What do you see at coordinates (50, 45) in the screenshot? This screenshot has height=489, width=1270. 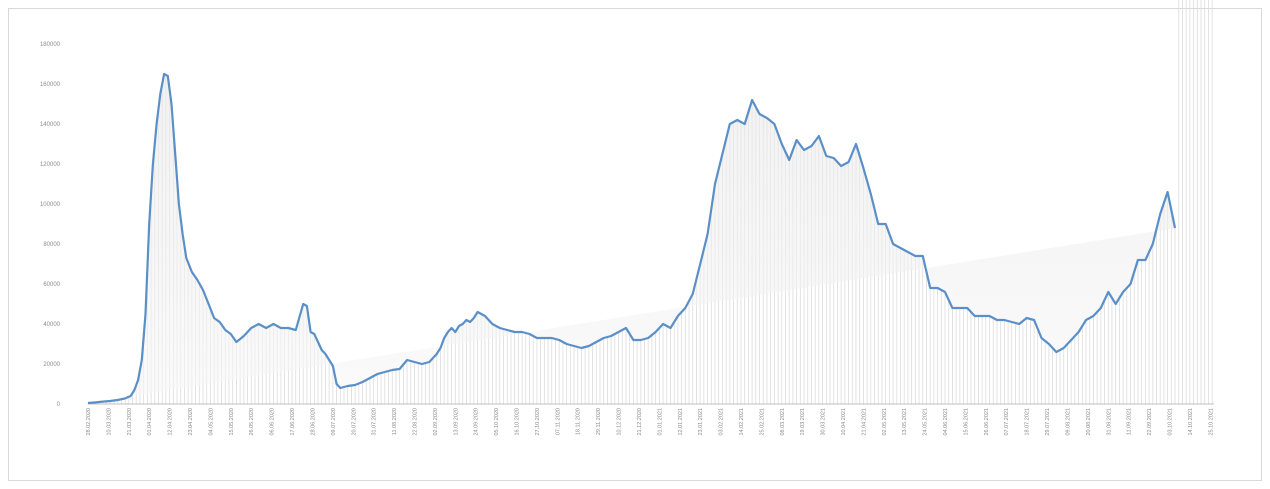 I see `y-tick-label: 180000` at bounding box center [50, 45].